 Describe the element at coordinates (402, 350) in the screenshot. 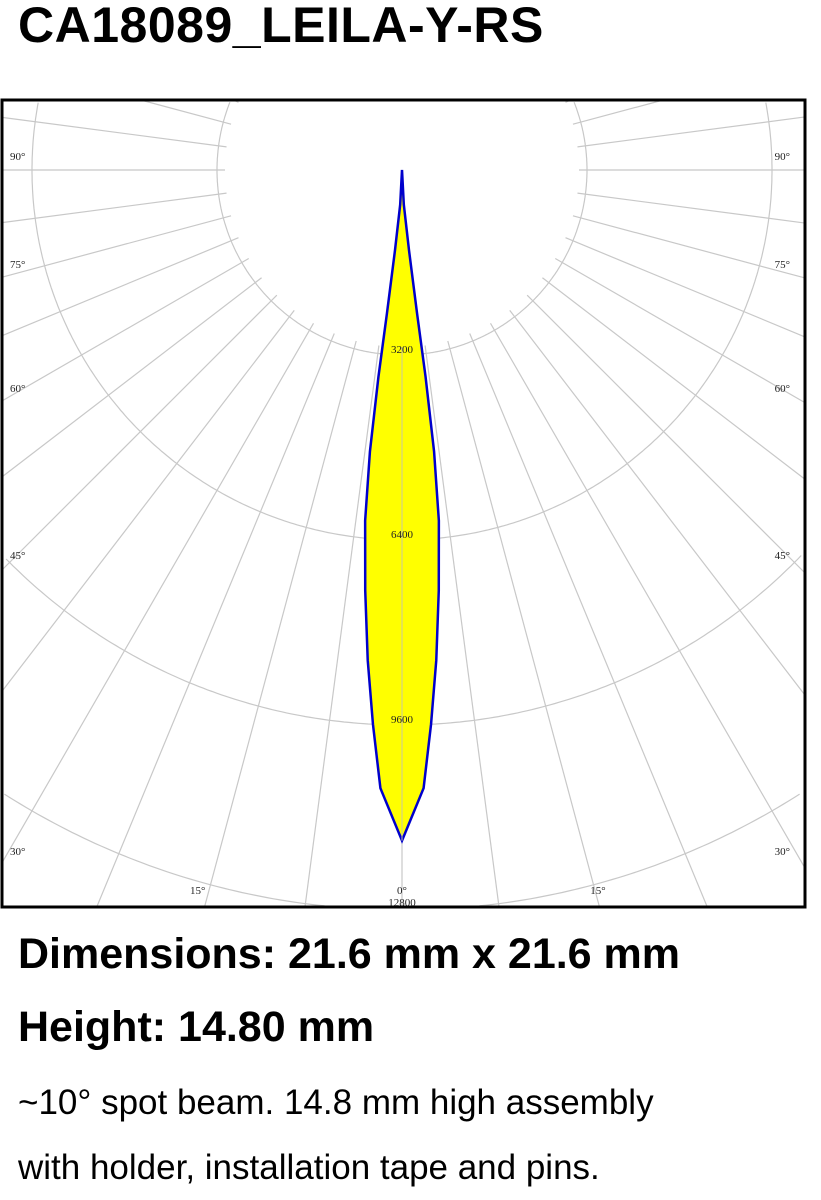

I see `radial-tick-label: 3200` at that location.